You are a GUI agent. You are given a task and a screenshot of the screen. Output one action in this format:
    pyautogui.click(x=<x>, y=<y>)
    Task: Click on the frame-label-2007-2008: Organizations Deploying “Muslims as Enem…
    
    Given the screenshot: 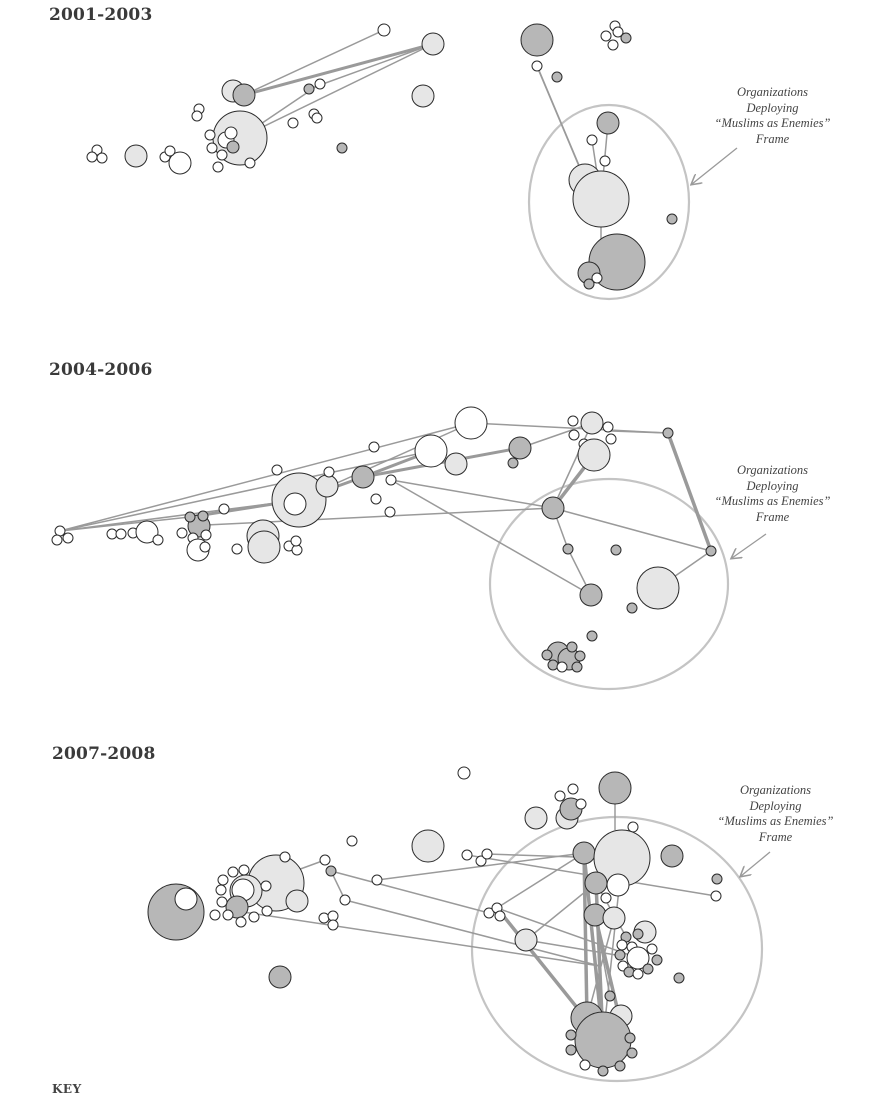 What is the action you would take?
    pyautogui.click(x=775, y=814)
    